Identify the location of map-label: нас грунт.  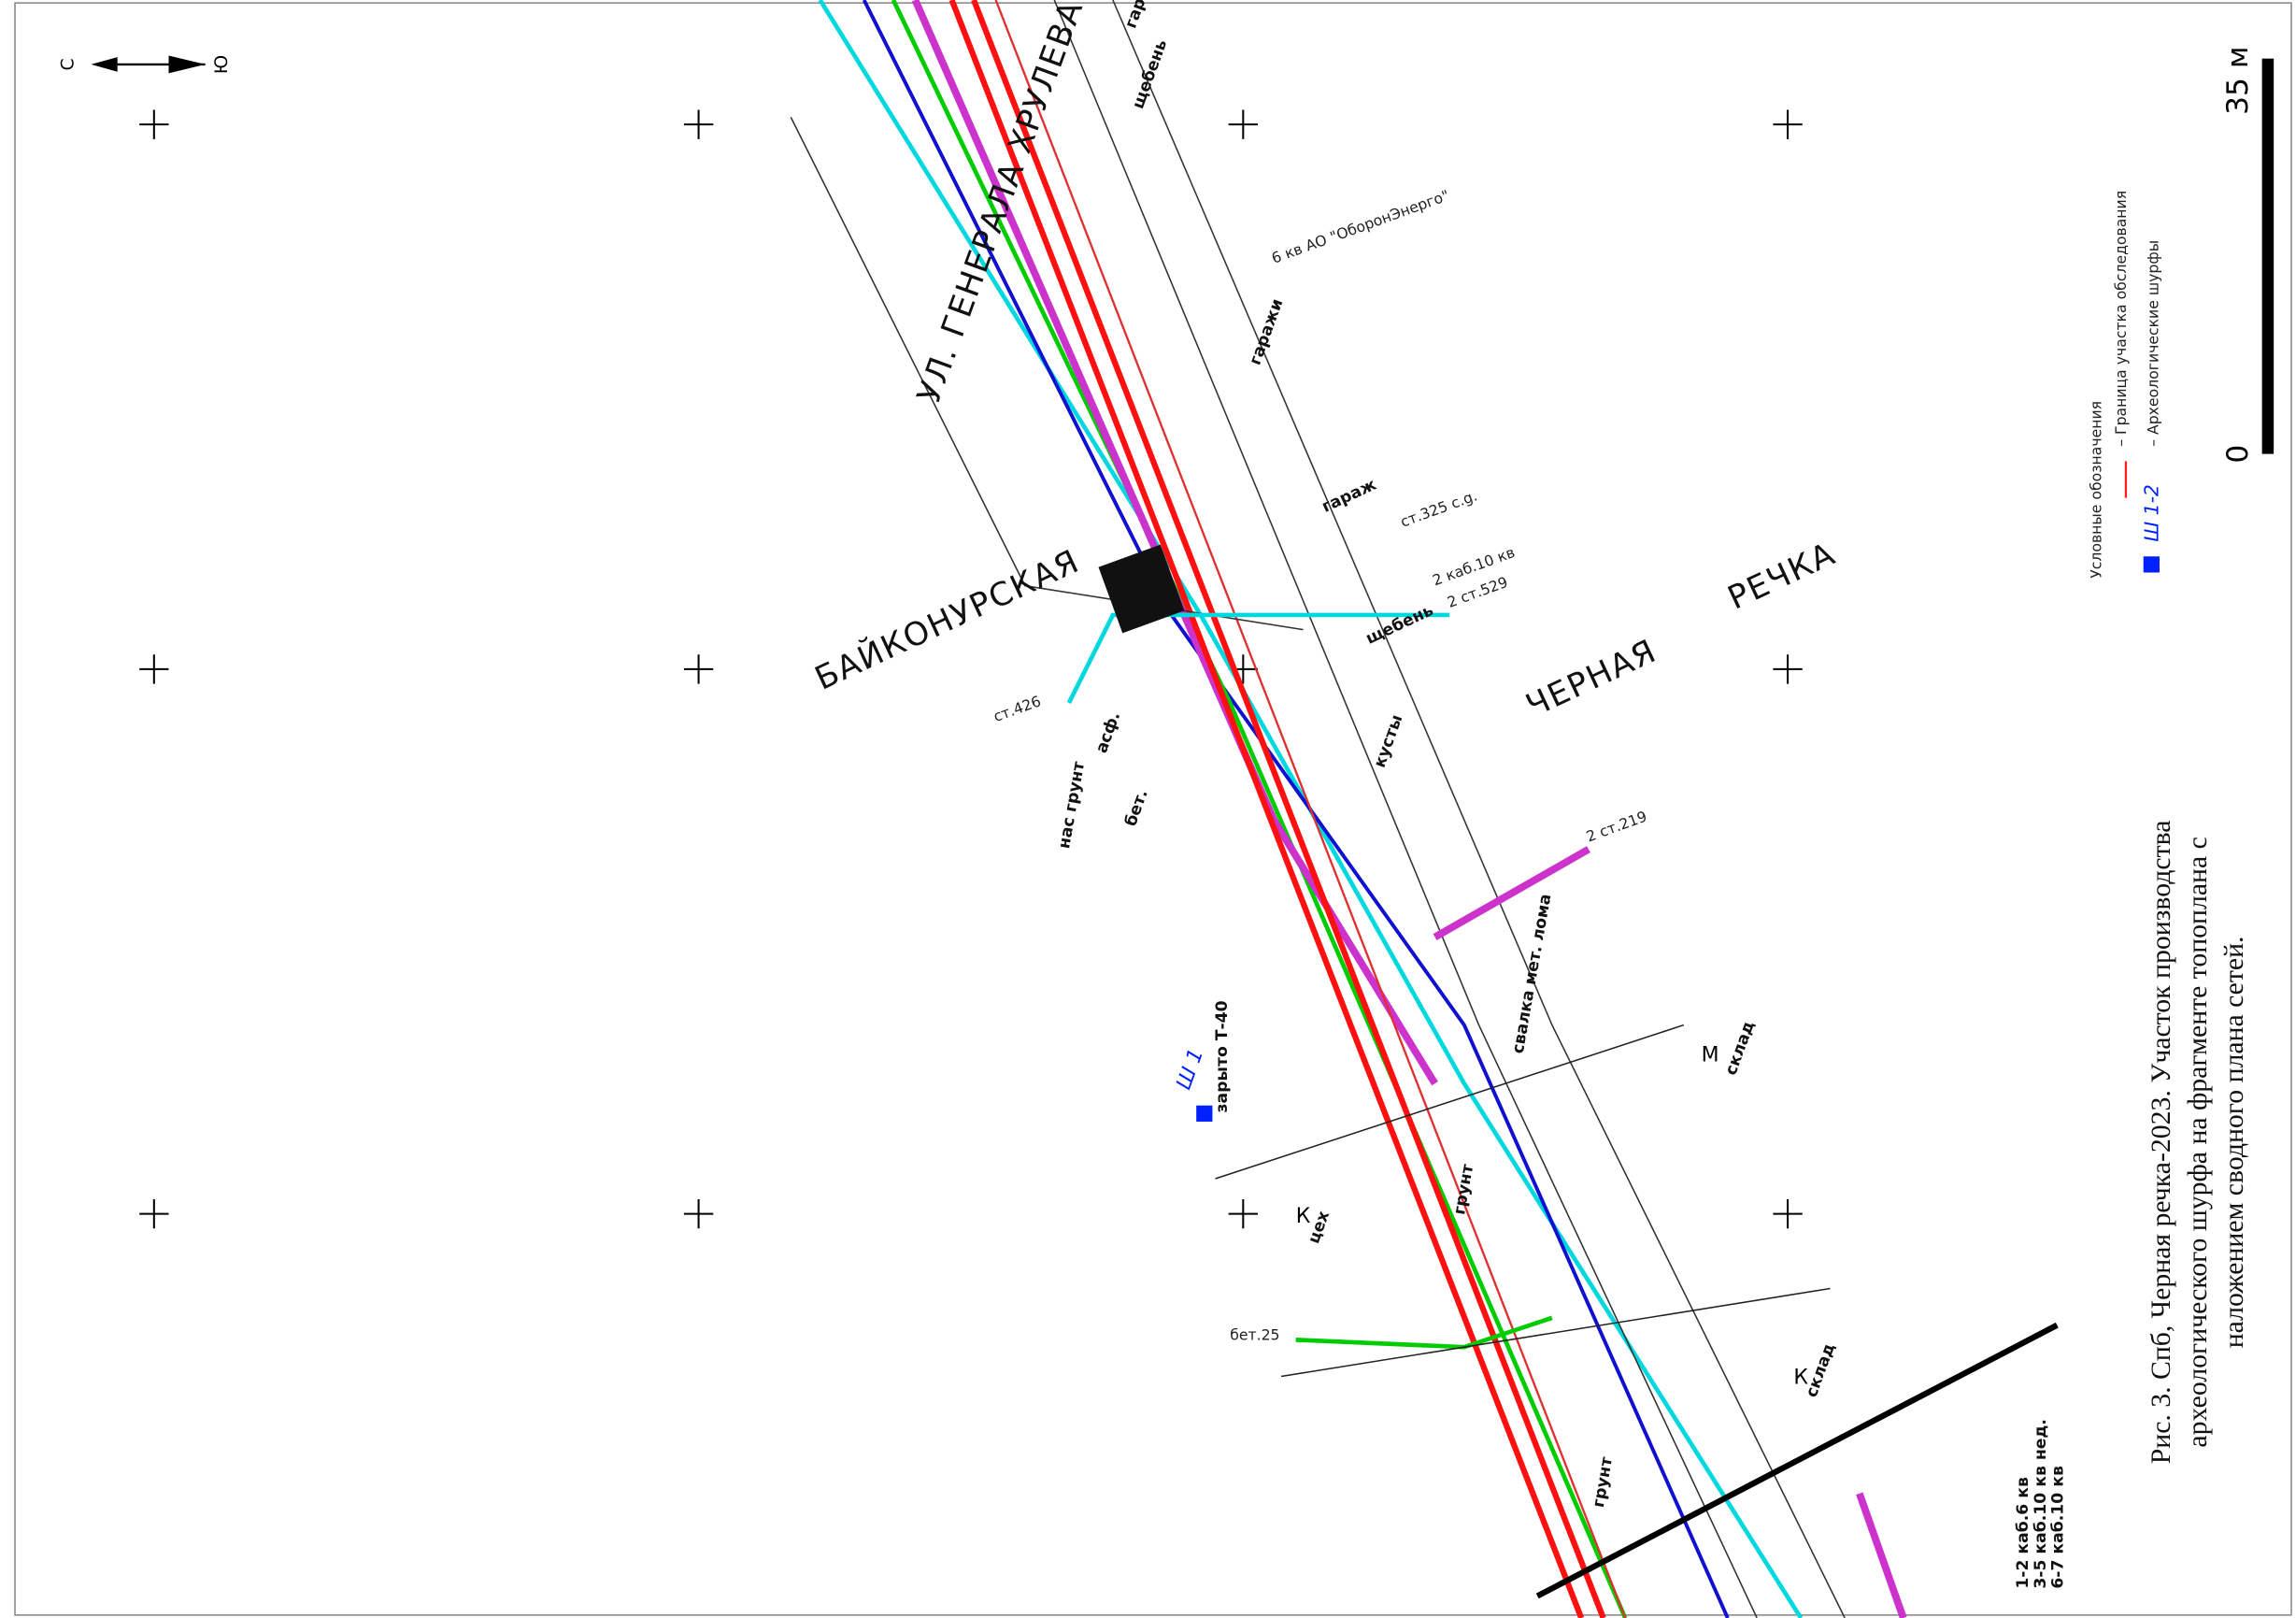
(1072, 805).